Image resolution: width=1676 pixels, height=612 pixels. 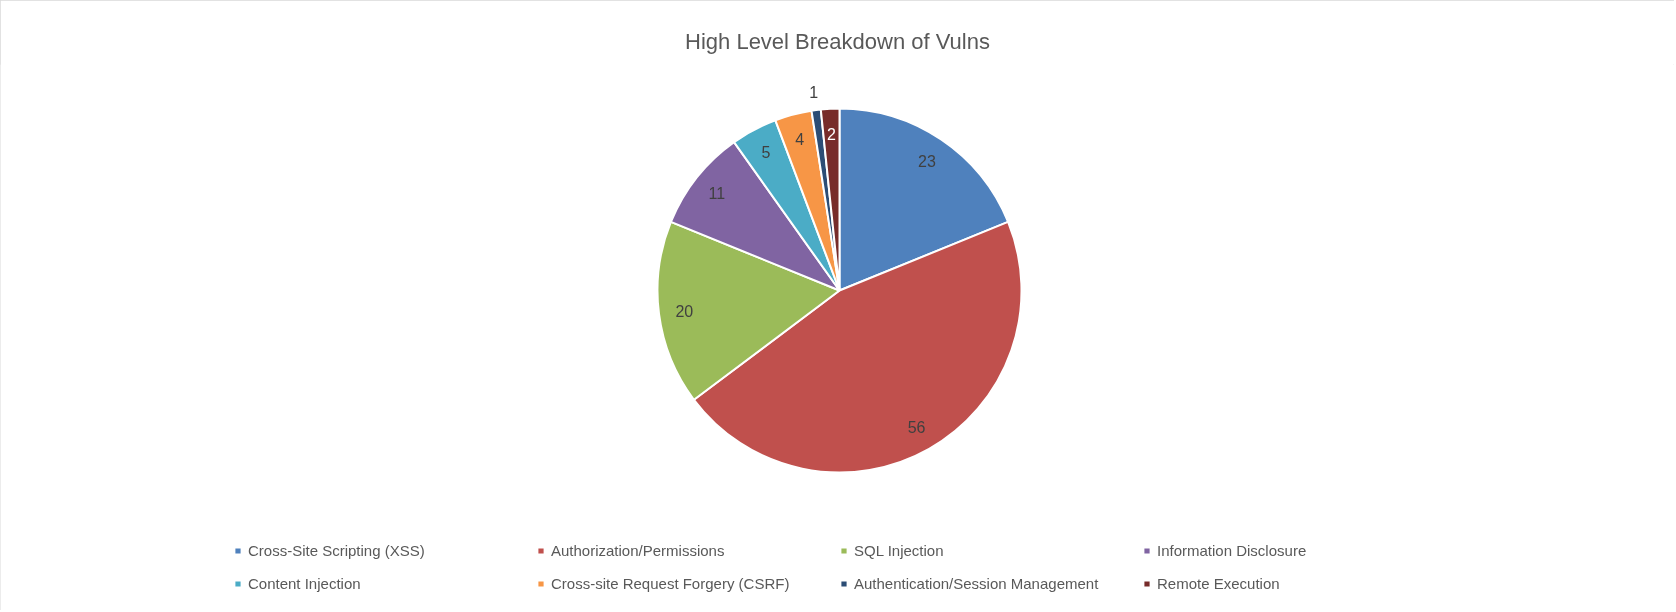 I want to click on legend-label: Cross-Site Scripting (XSS), so click(x=337, y=550).